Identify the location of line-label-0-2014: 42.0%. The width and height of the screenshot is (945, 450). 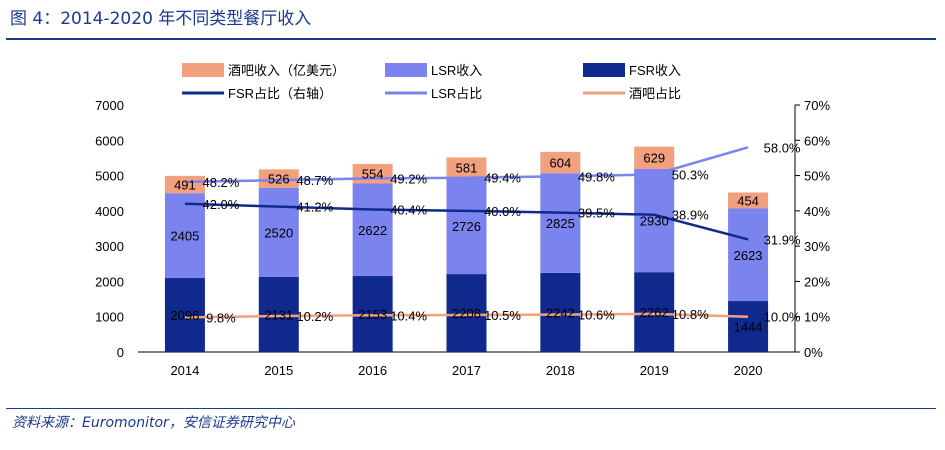
(220, 204).